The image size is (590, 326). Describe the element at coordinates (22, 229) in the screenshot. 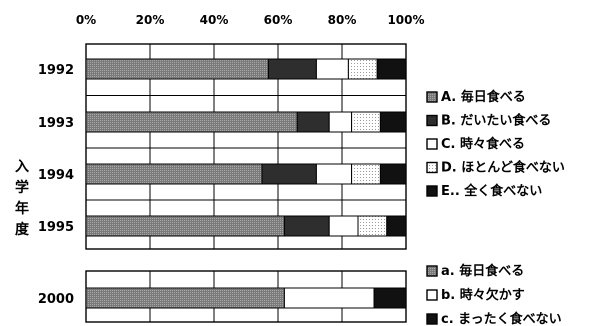

I see `y-axis-title-char: 度` at that location.